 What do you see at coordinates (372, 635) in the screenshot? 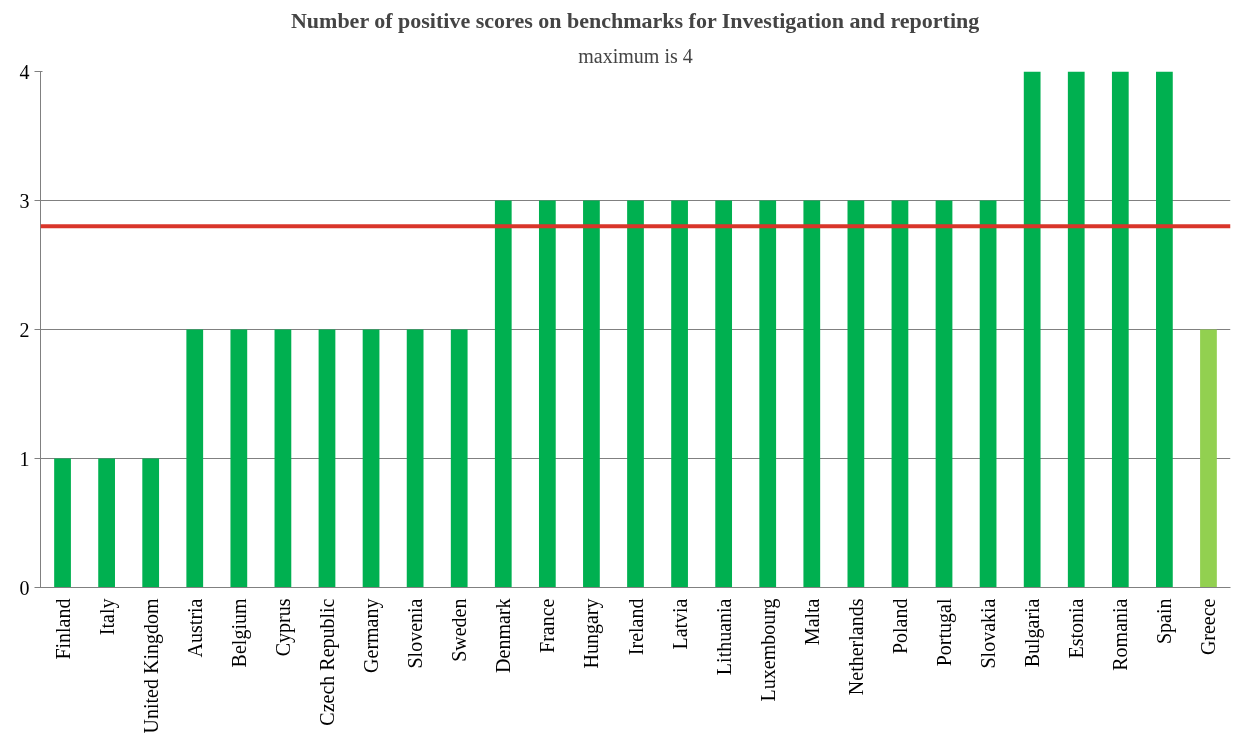
I see `x-tick-label: Germany` at bounding box center [372, 635].